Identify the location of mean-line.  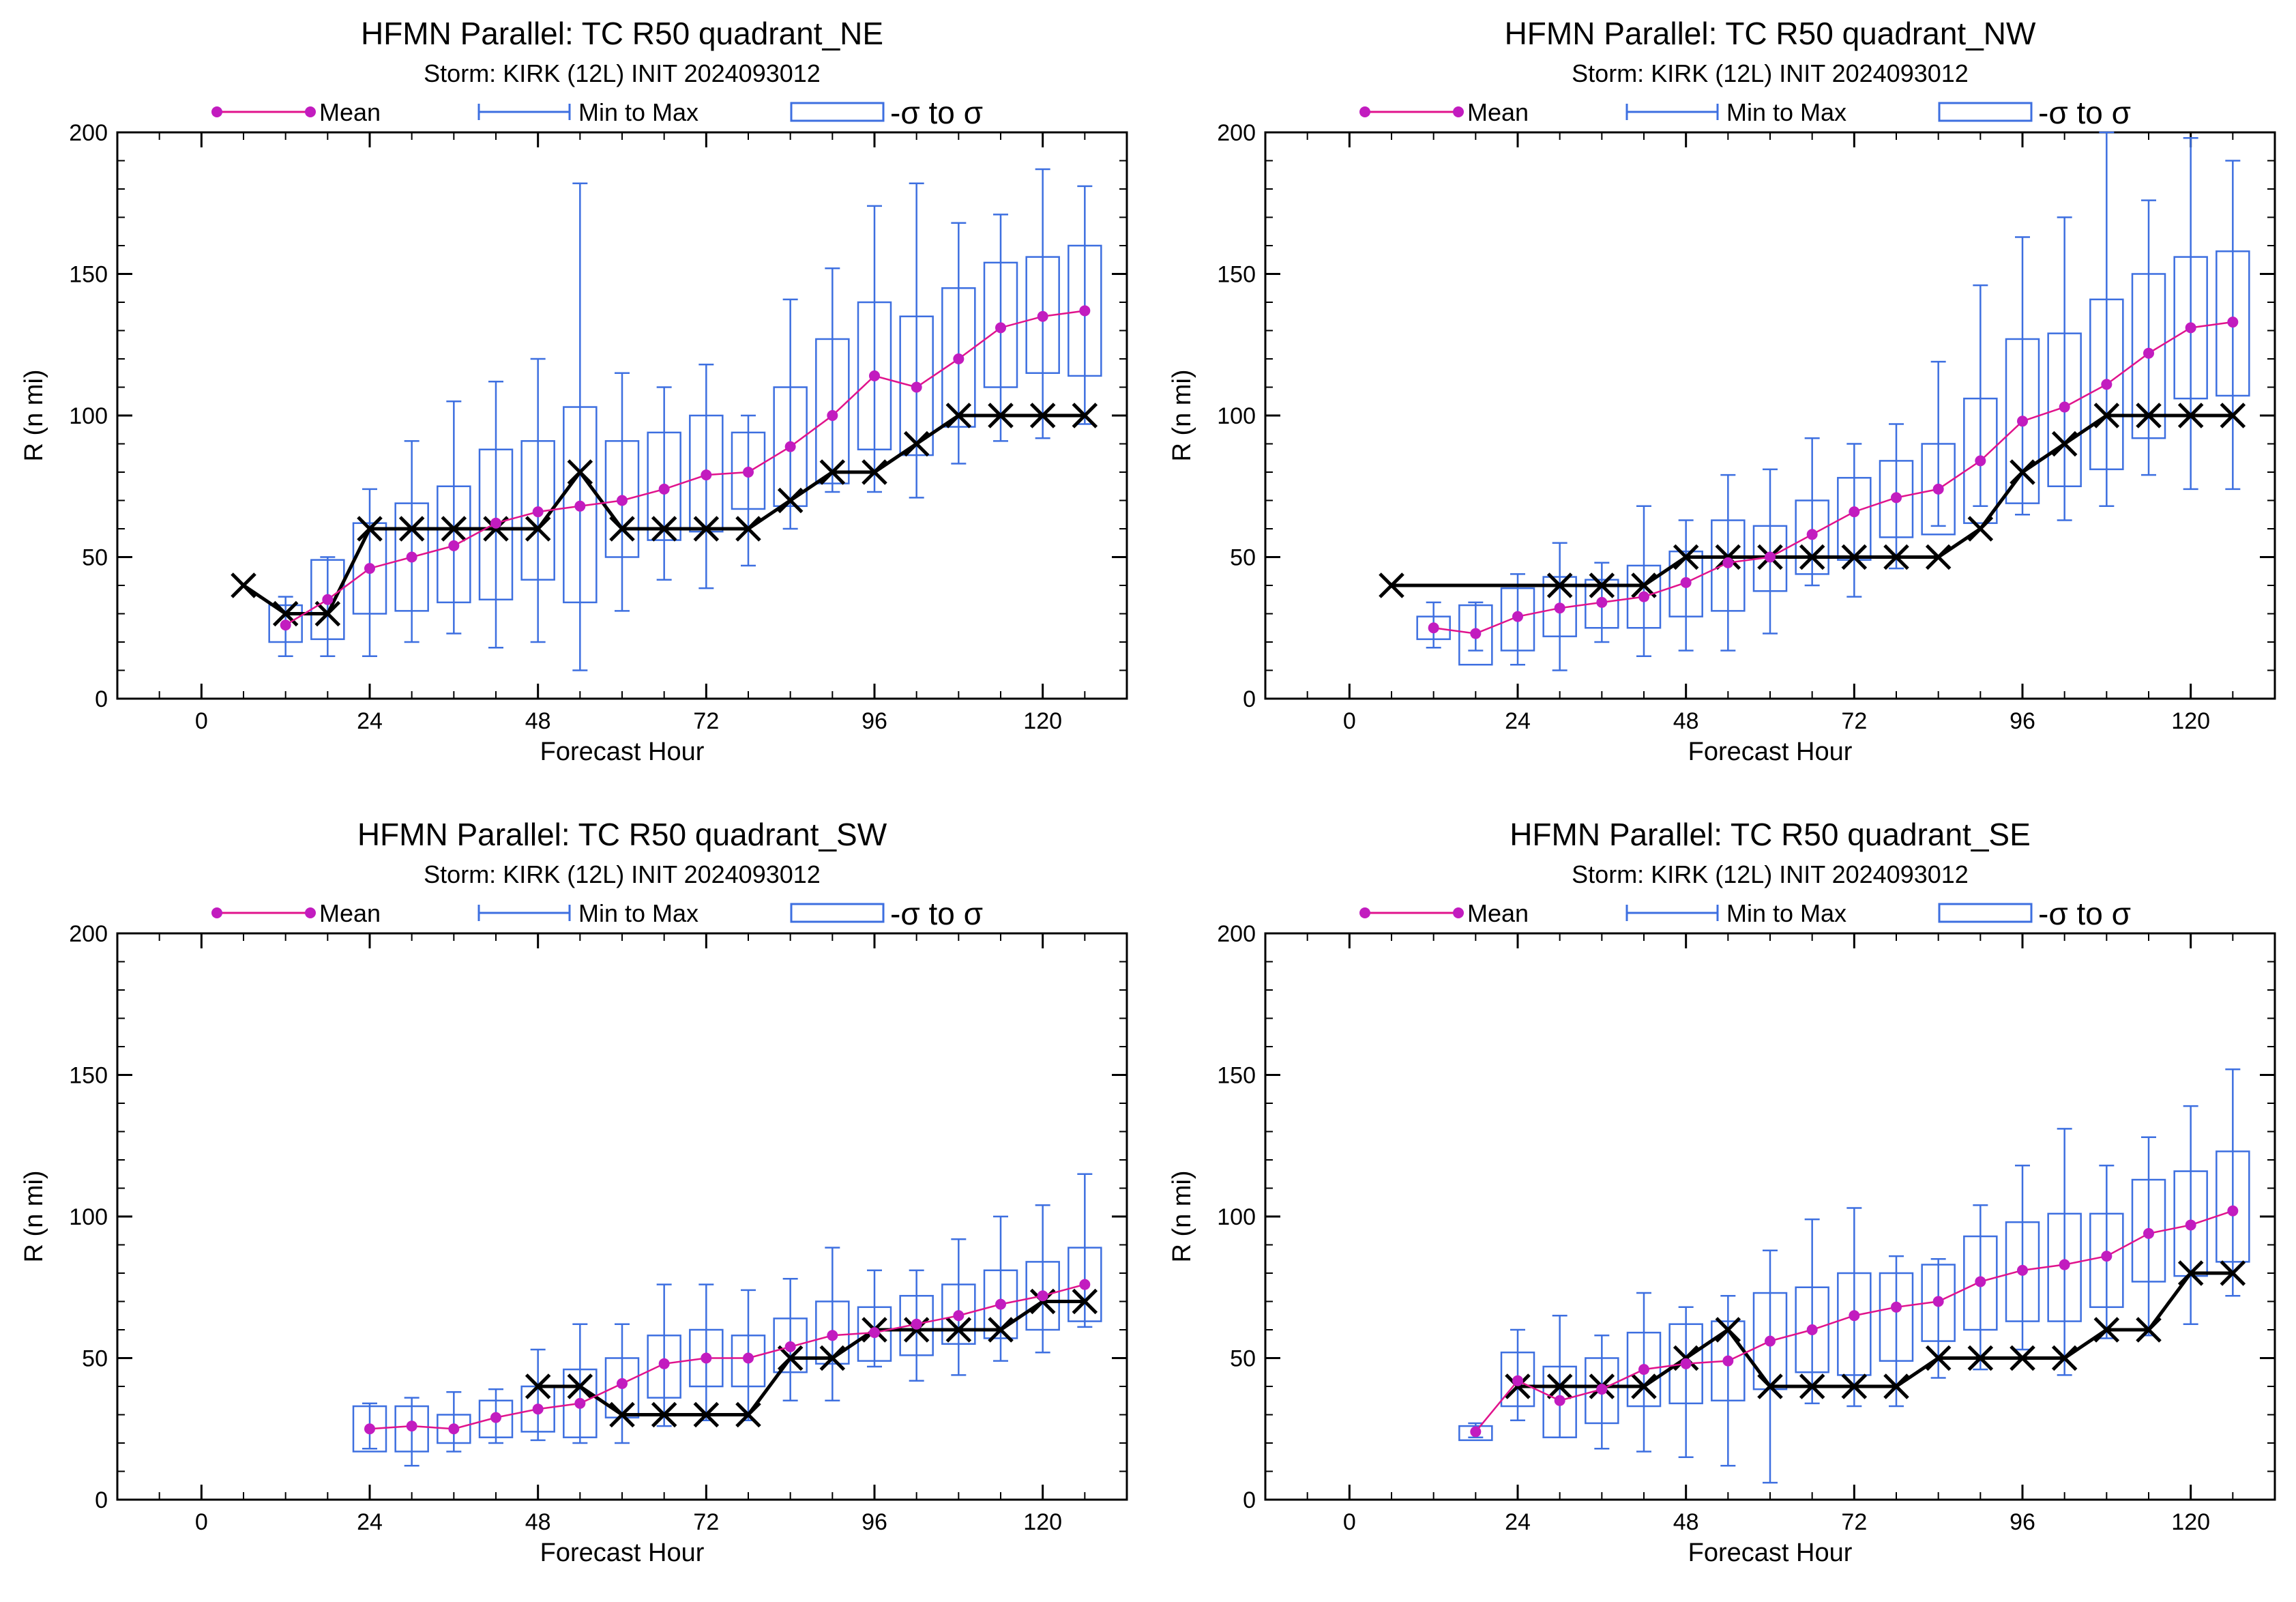
(1833, 478).